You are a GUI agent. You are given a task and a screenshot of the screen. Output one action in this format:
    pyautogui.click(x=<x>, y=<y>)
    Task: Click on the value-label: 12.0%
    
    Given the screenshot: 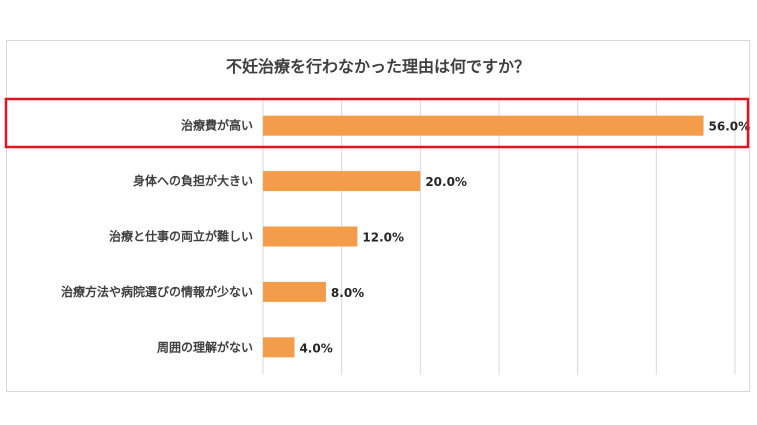 What is the action you would take?
    pyautogui.click(x=383, y=238)
    